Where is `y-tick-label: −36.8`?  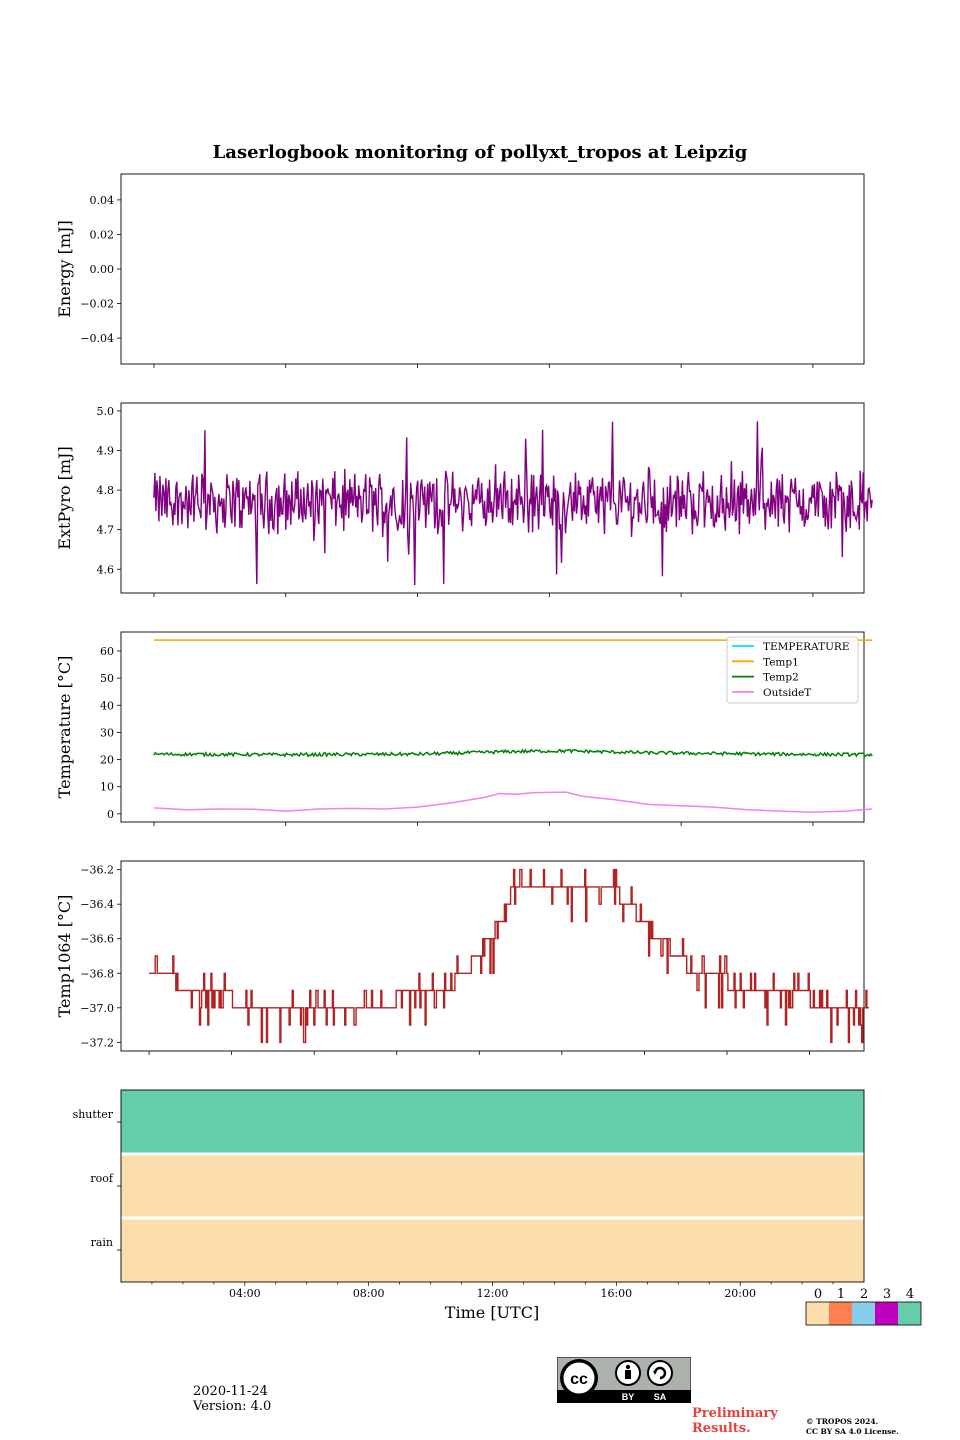
y-tick-label: −36.8 is located at coordinates (97, 973).